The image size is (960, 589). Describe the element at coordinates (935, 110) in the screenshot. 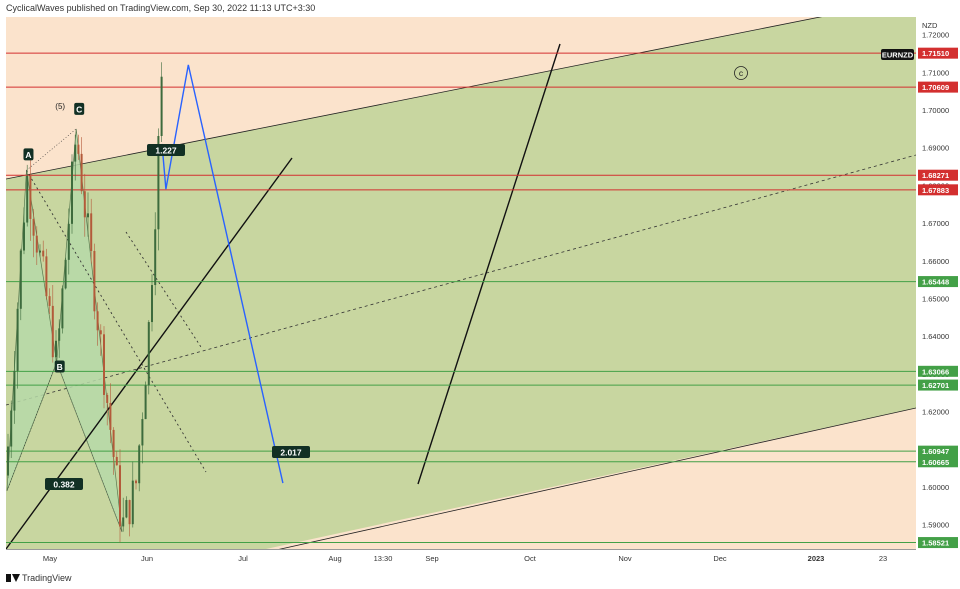

I see `y-tick-label: 1.70000` at that location.